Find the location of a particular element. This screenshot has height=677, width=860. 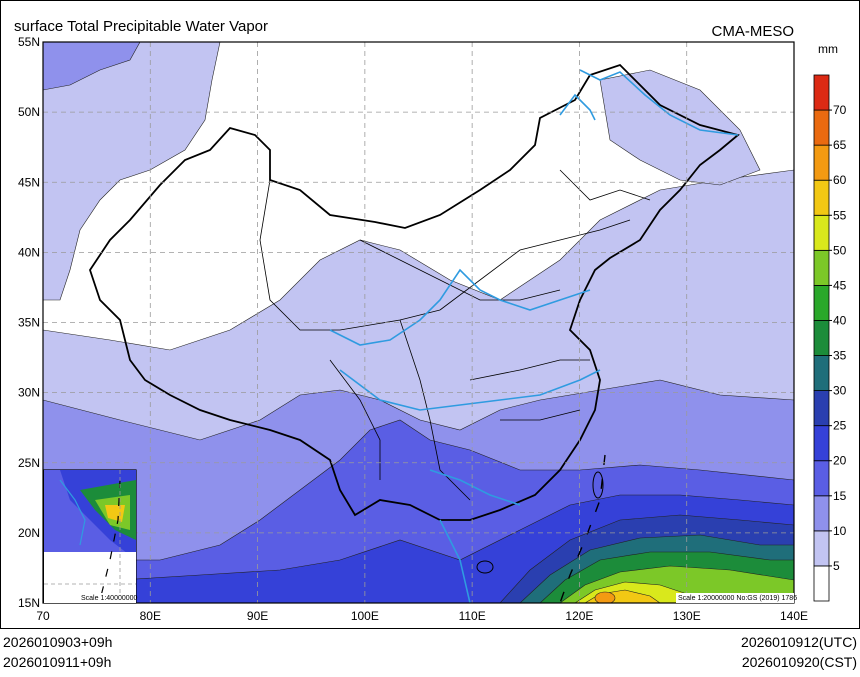

lat-tick-label: 55N is located at coordinates (29, 42).